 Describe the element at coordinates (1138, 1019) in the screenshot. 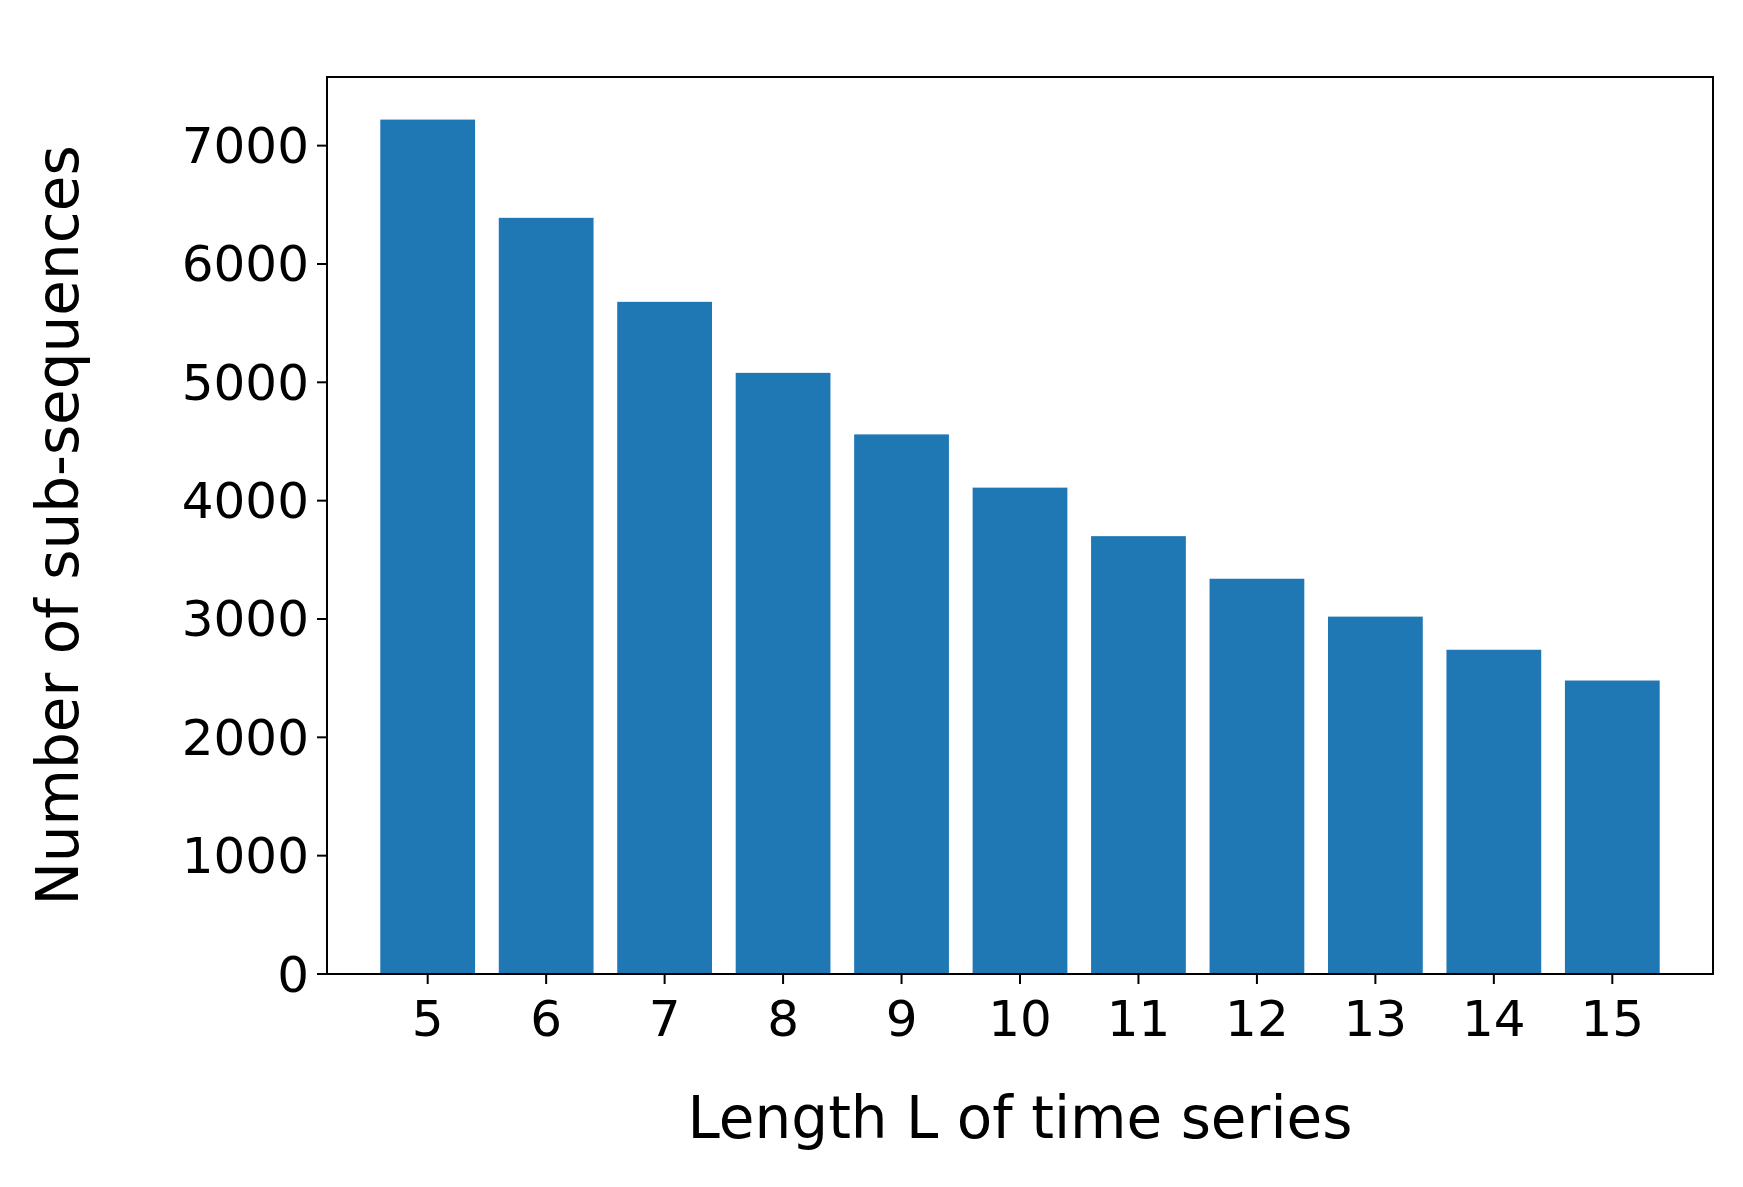

I see `x-tick-label: 11` at that location.